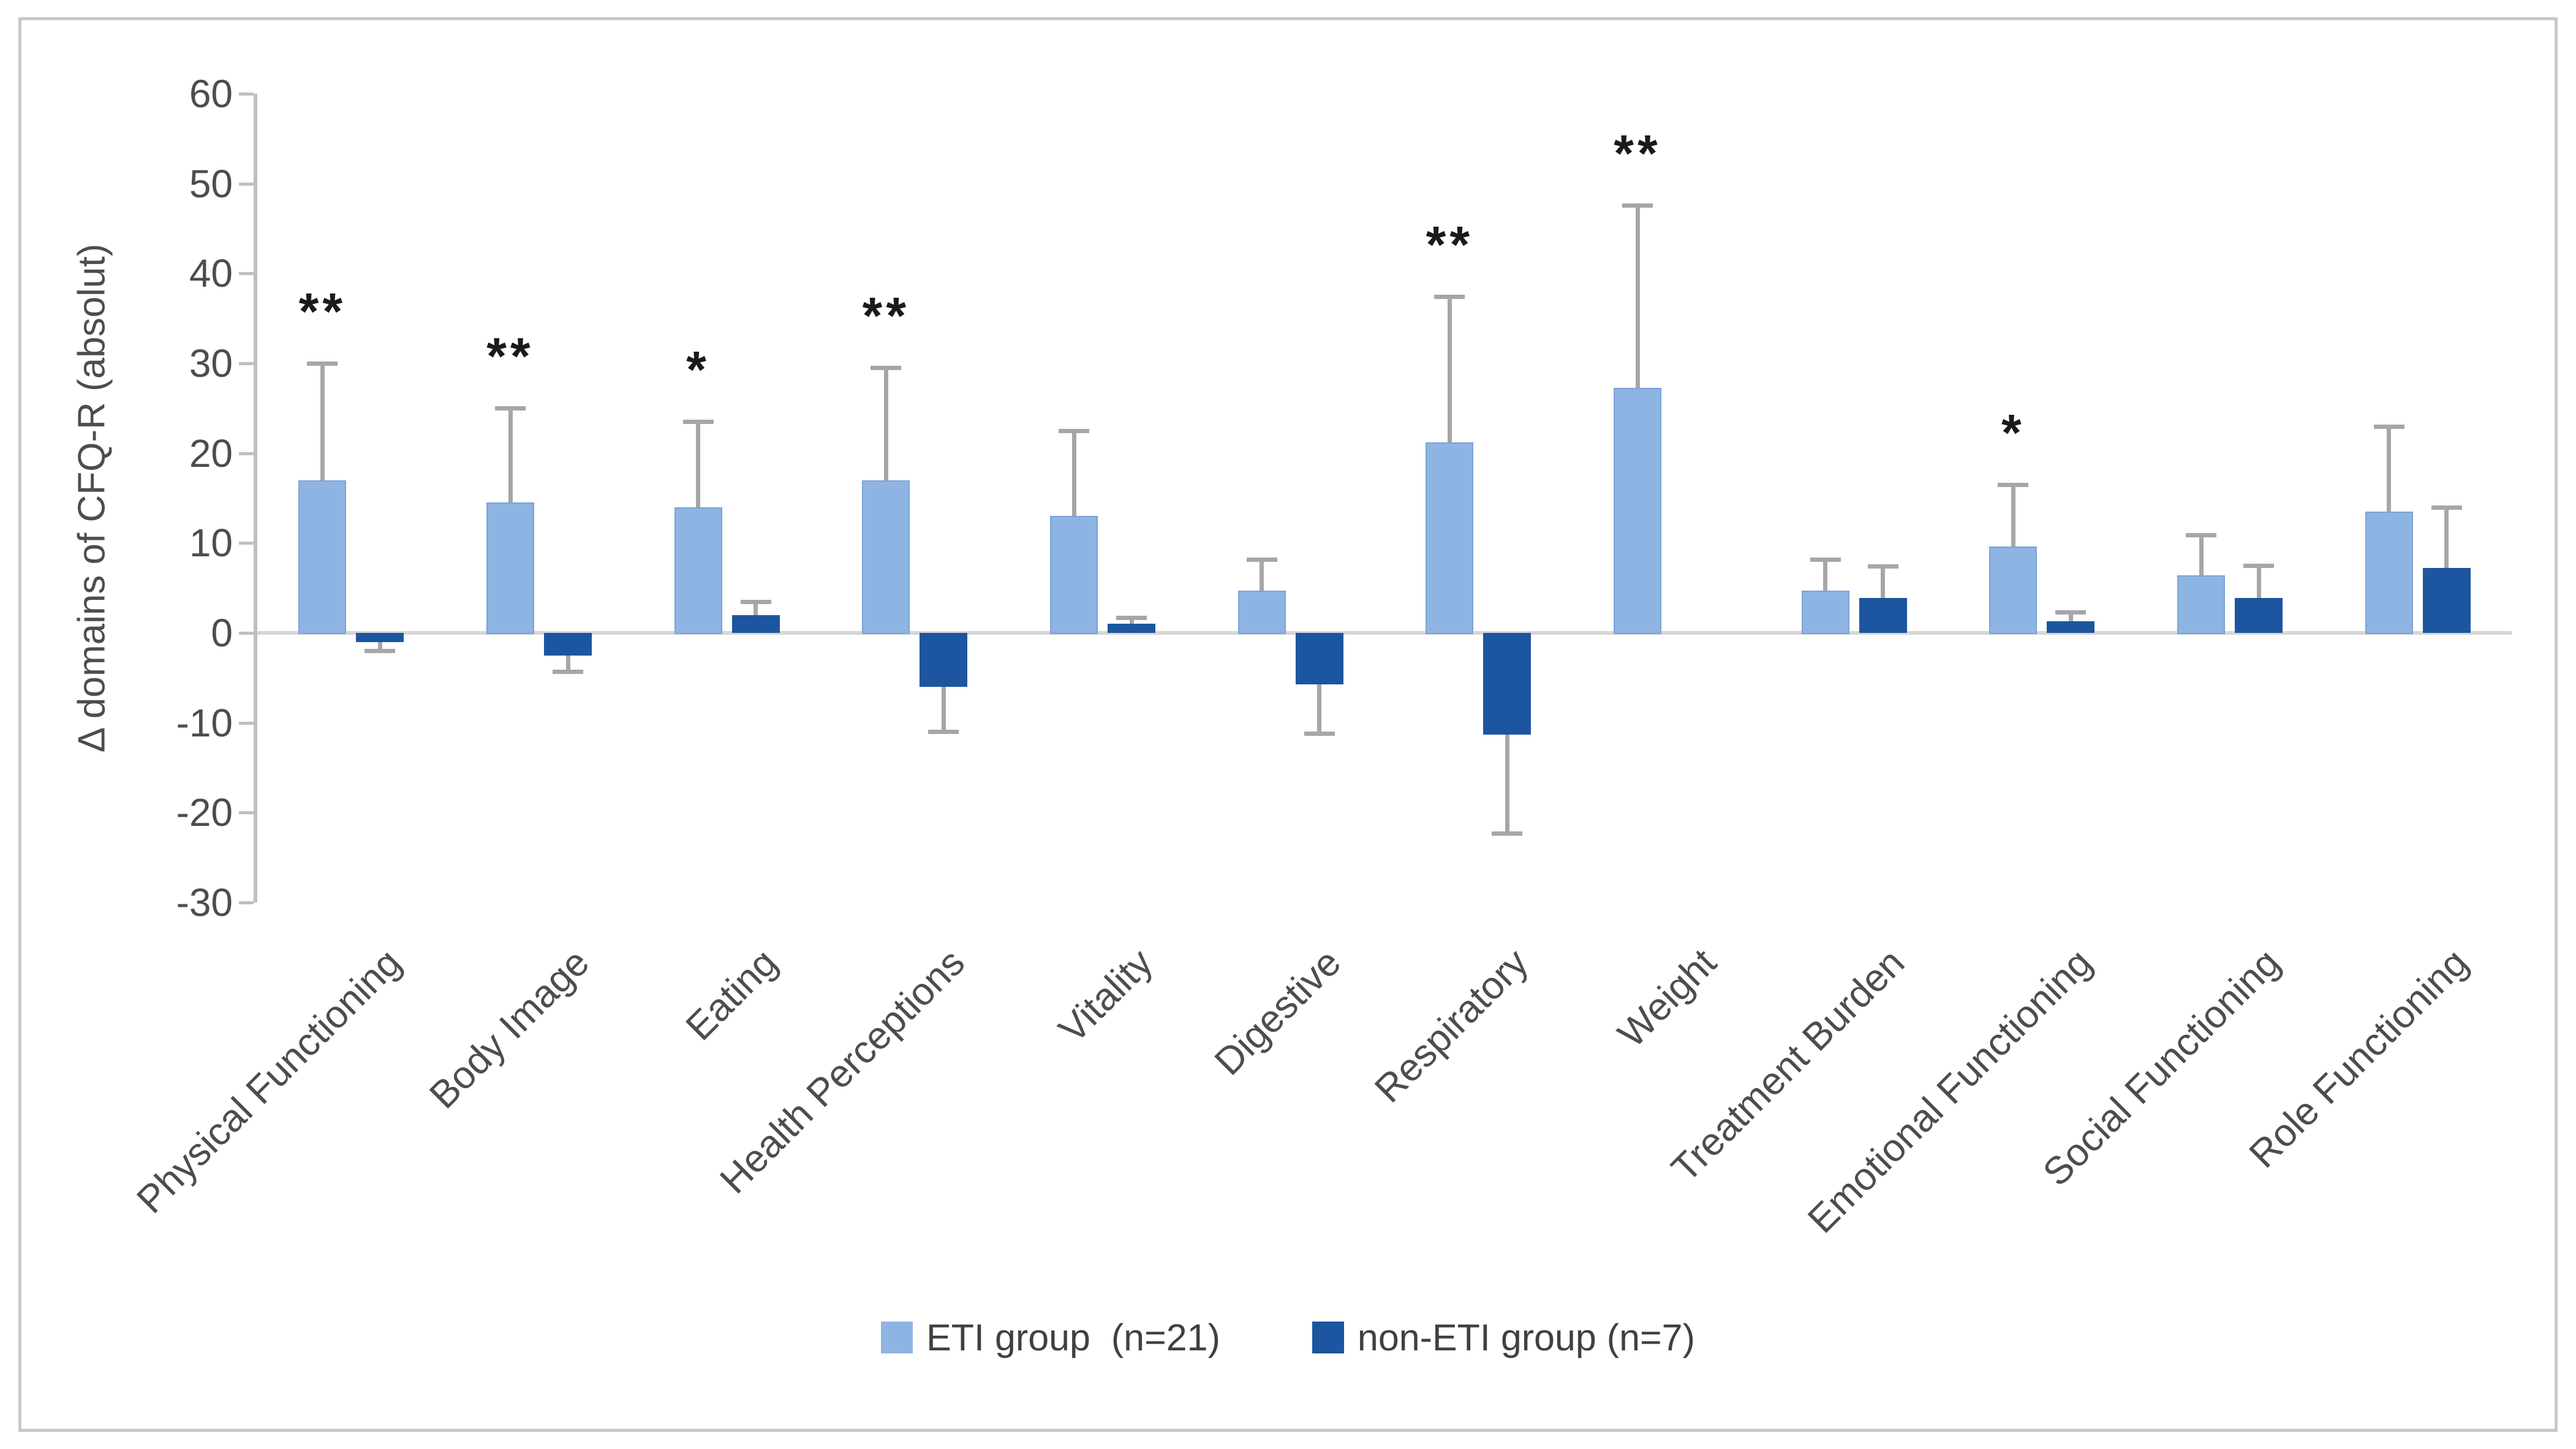 The width and height of the screenshot is (2576, 1449). What do you see at coordinates (2013, 516) in the screenshot?
I see `error-bar-eti-emotional-functioning` at bounding box center [2013, 516].